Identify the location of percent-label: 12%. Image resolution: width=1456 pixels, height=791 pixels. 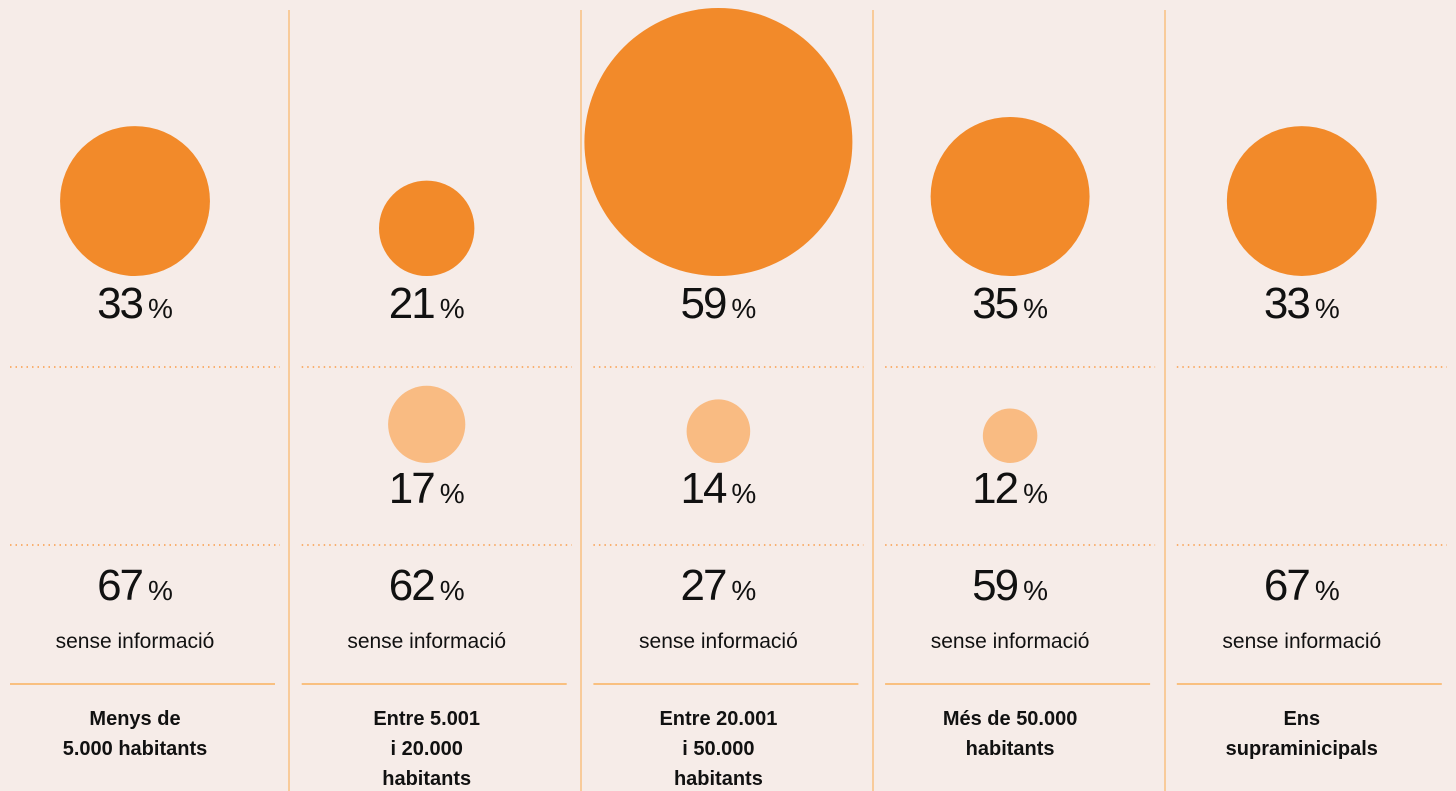
(1010, 488).